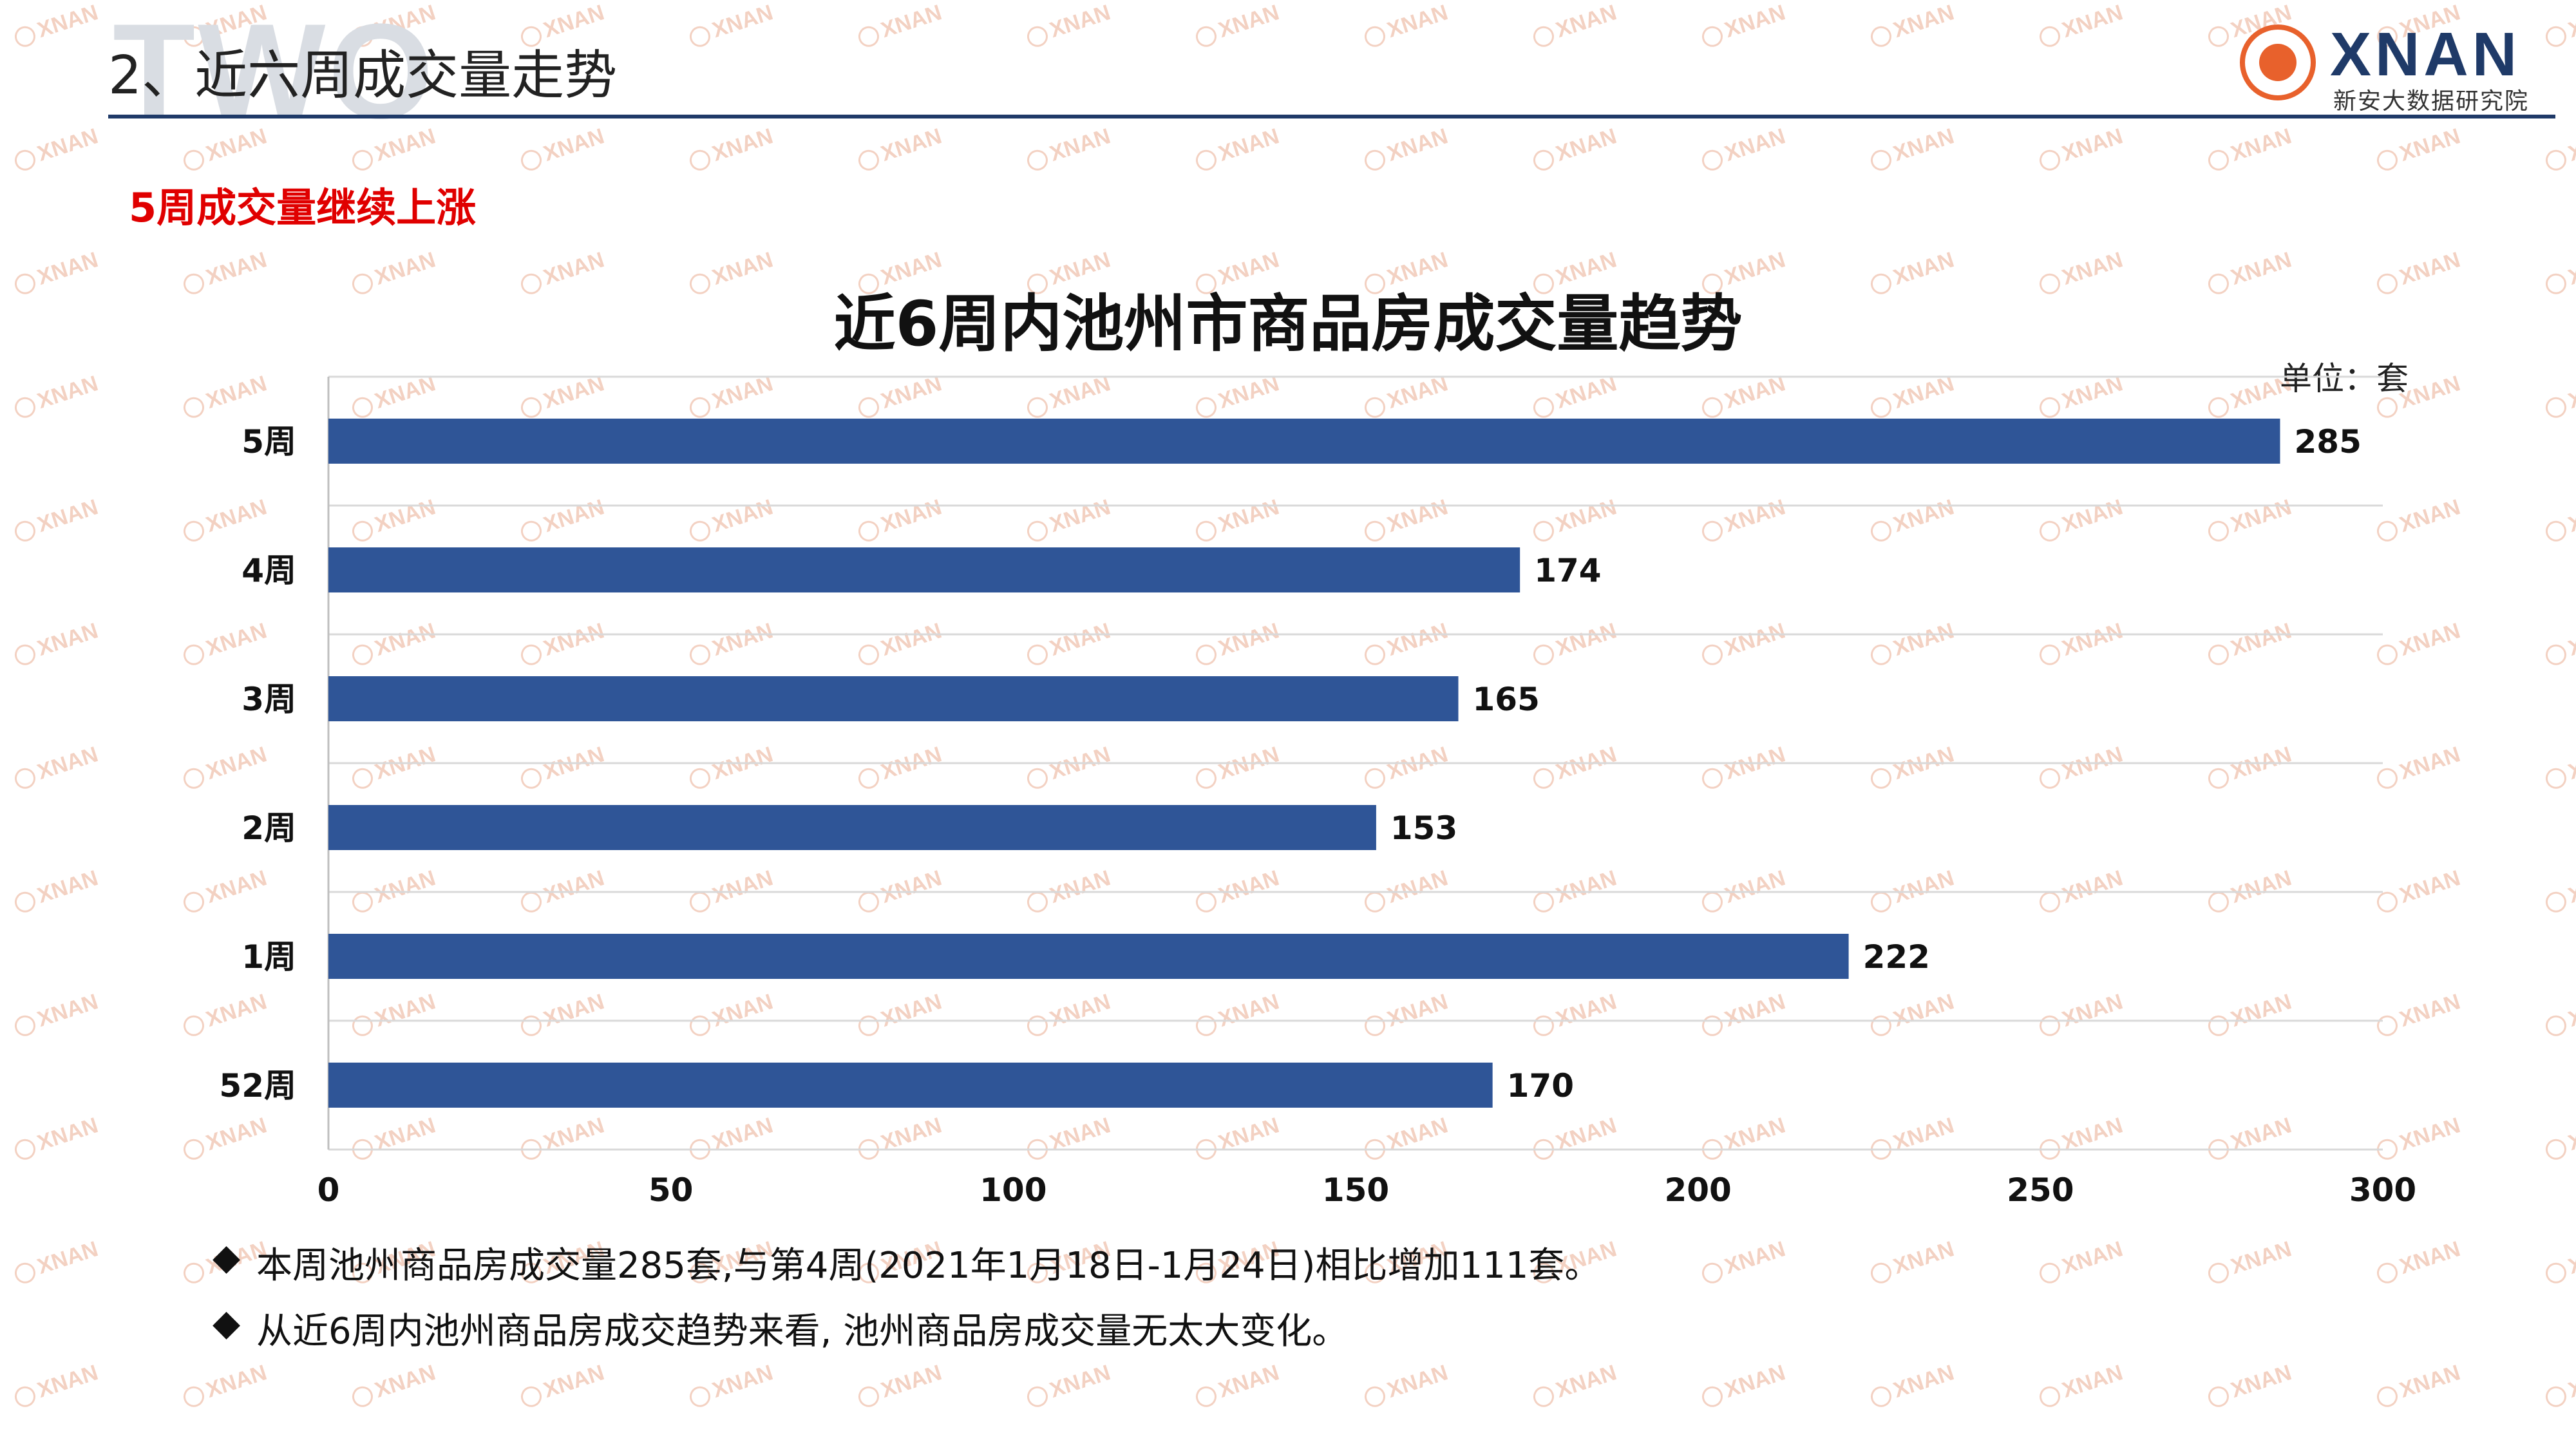 The width and height of the screenshot is (2576, 1449). Describe the element at coordinates (1288, 324) in the screenshot. I see `chart-title: 近6周内池州市商品房成交量趋势` at that location.